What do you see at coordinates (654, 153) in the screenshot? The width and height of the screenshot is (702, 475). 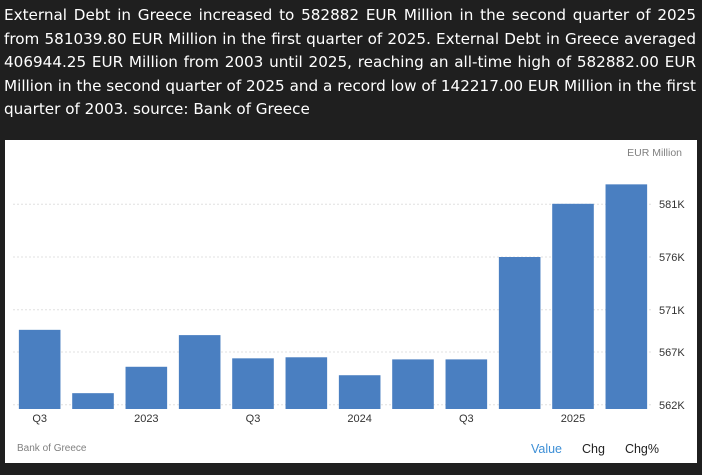 I see `unit-label: EUR Million` at bounding box center [654, 153].